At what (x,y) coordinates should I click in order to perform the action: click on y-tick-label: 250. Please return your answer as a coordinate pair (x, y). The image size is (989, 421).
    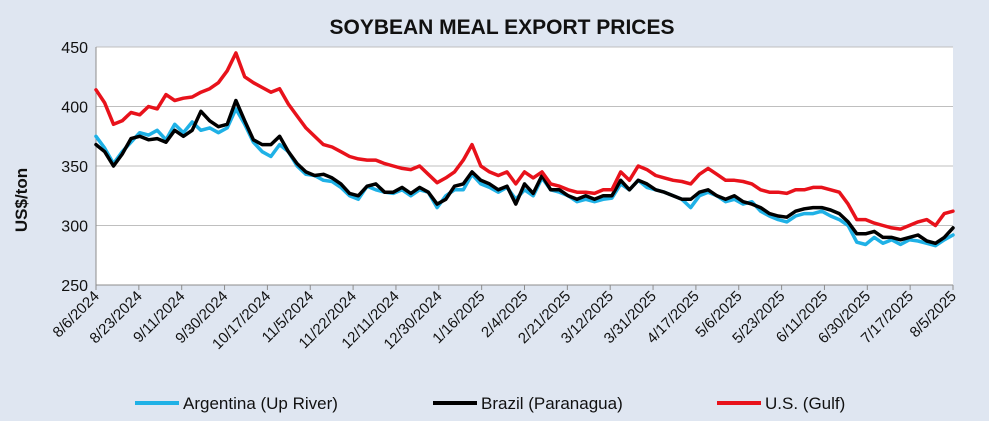
    Looking at the image, I should click on (74, 286).